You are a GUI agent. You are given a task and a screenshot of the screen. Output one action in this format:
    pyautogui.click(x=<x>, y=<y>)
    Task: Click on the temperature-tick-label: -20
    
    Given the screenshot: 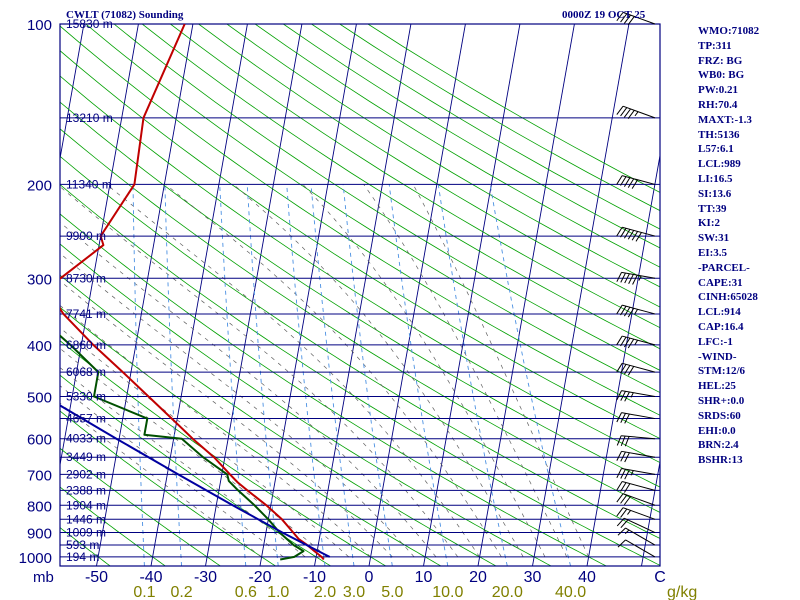 What is the action you would take?
    pyautogui.click(x=259, y=577)
    